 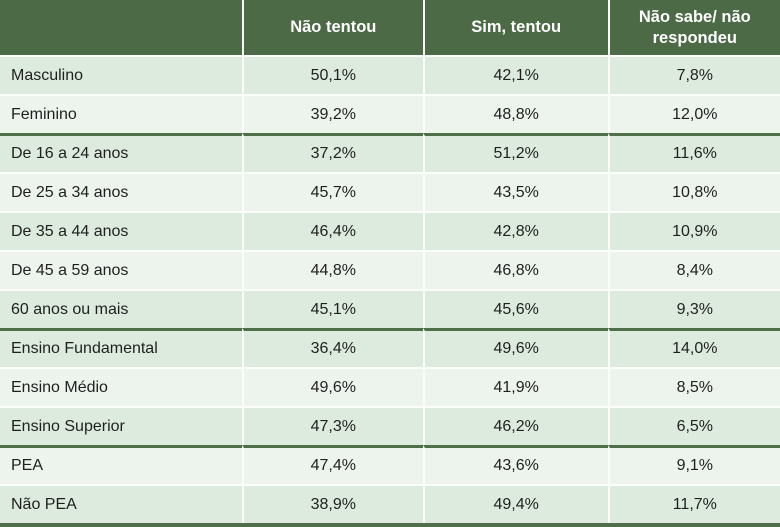 I want to click on value-cell: 39,2%, so click(x=332, y=113).